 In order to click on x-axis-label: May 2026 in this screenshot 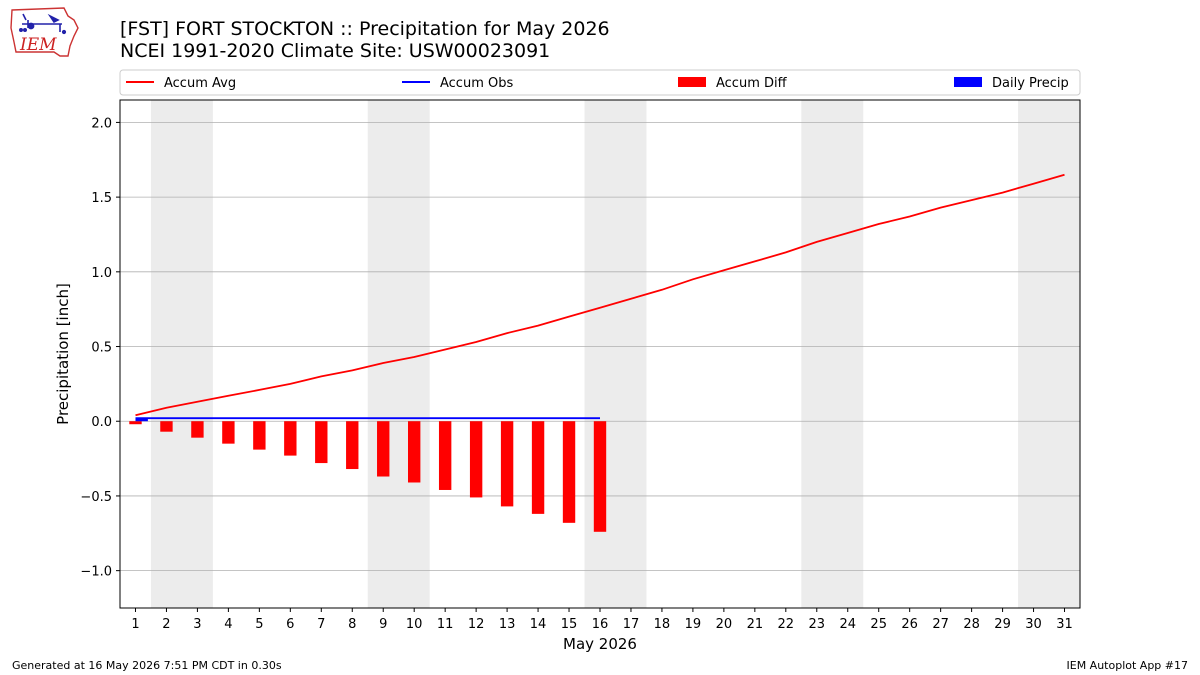, I will do `click(600, 644)`.